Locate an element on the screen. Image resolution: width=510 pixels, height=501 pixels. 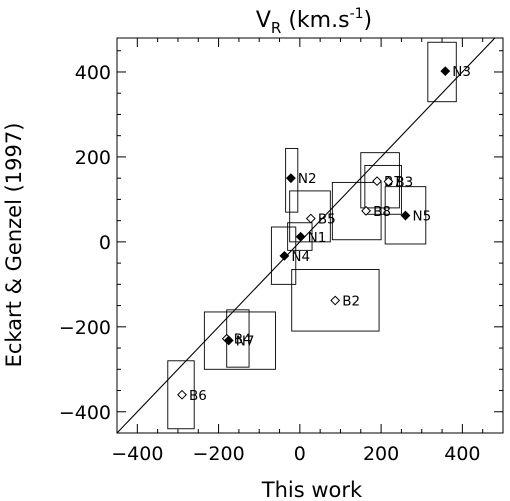
point-b5 is located at coordinates (310, 218).